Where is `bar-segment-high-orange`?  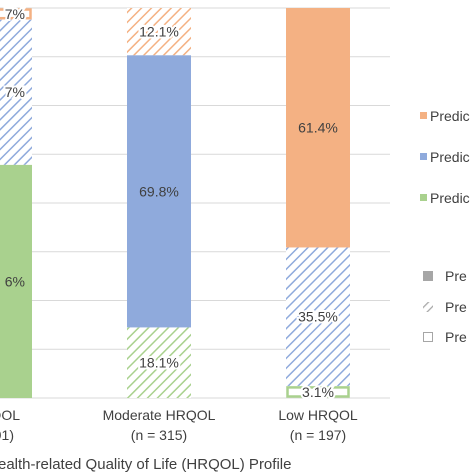 bar-segment-high-orange is located at coordinates (16, 14).